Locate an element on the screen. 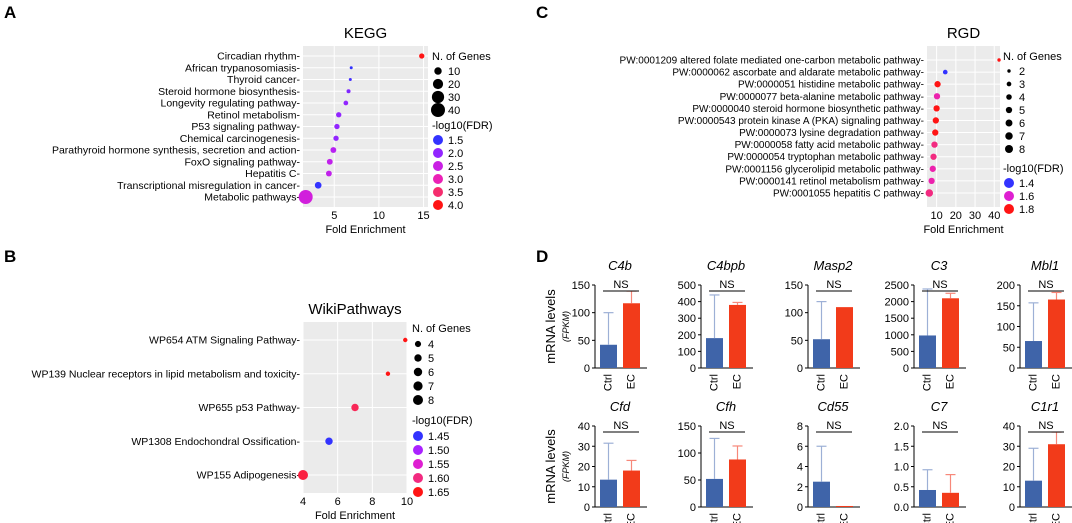 Image resolution: width=1072 pixels, height=523 pixels. category-label: FoxO signaling pathway- is located at coordinates (242, 162).